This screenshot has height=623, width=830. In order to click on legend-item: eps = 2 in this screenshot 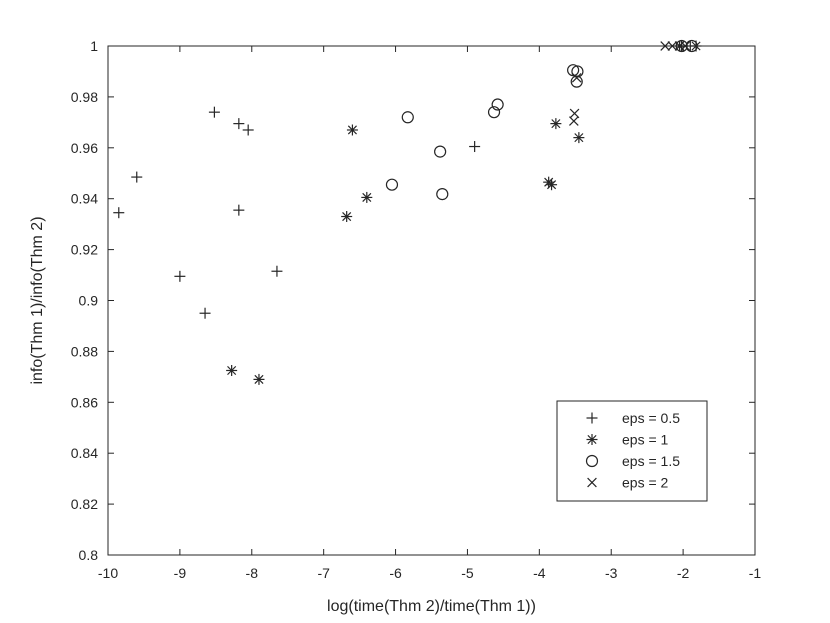, I will do `click(628, 483)`.